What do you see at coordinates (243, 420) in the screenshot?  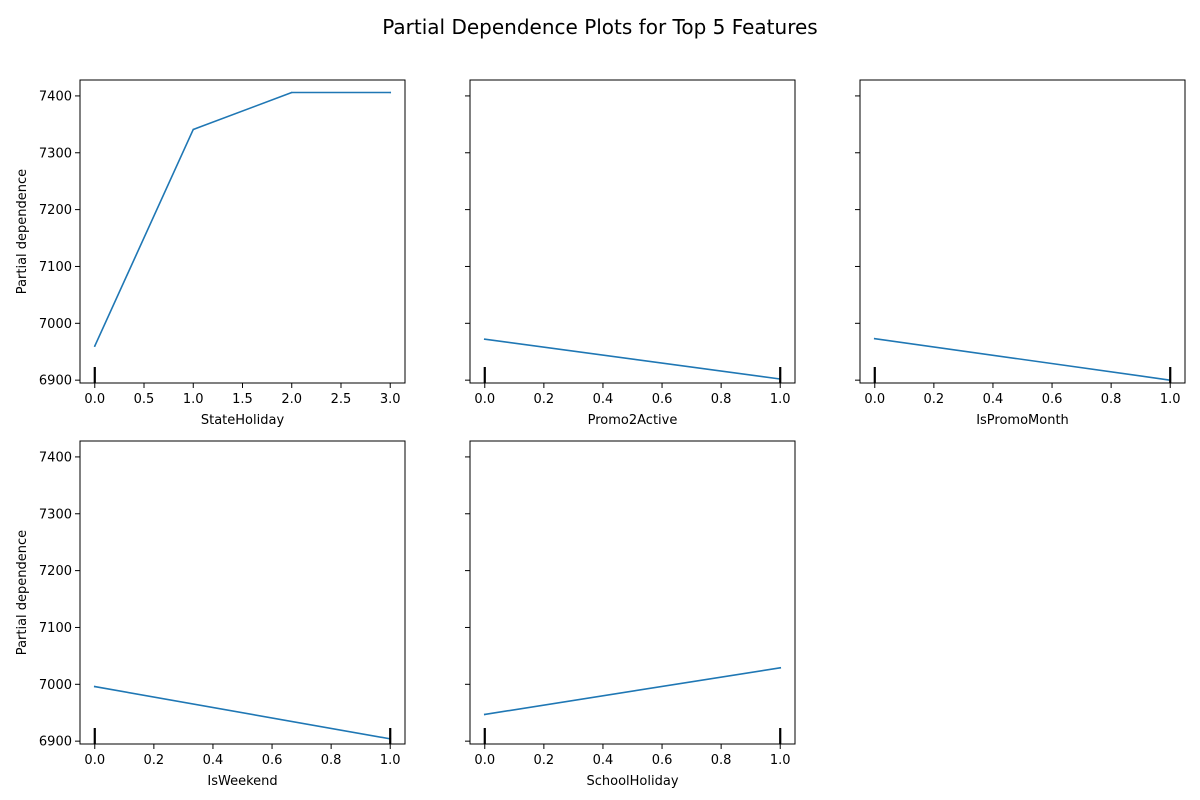 I see `x-axis-label: StateHoliday` at bounding box center [243, 420].